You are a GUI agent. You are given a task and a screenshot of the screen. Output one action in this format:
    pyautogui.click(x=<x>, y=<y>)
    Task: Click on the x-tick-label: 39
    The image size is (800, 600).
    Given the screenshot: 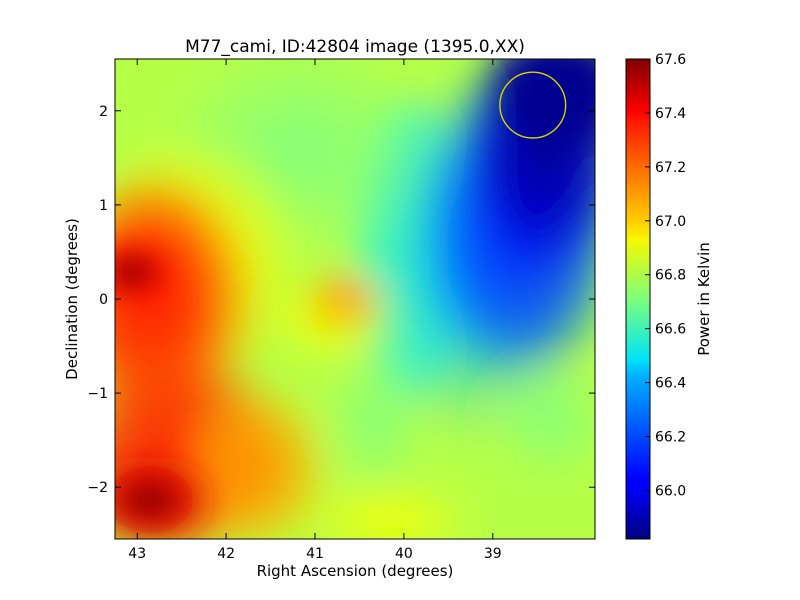 What is the action you would take?
    pyautogui.click(x=493, y=554)
    